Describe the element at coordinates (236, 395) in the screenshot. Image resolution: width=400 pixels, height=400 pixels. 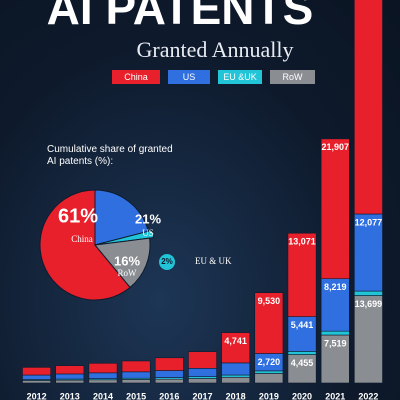
I see `x-tick-label: 2018` at that location.